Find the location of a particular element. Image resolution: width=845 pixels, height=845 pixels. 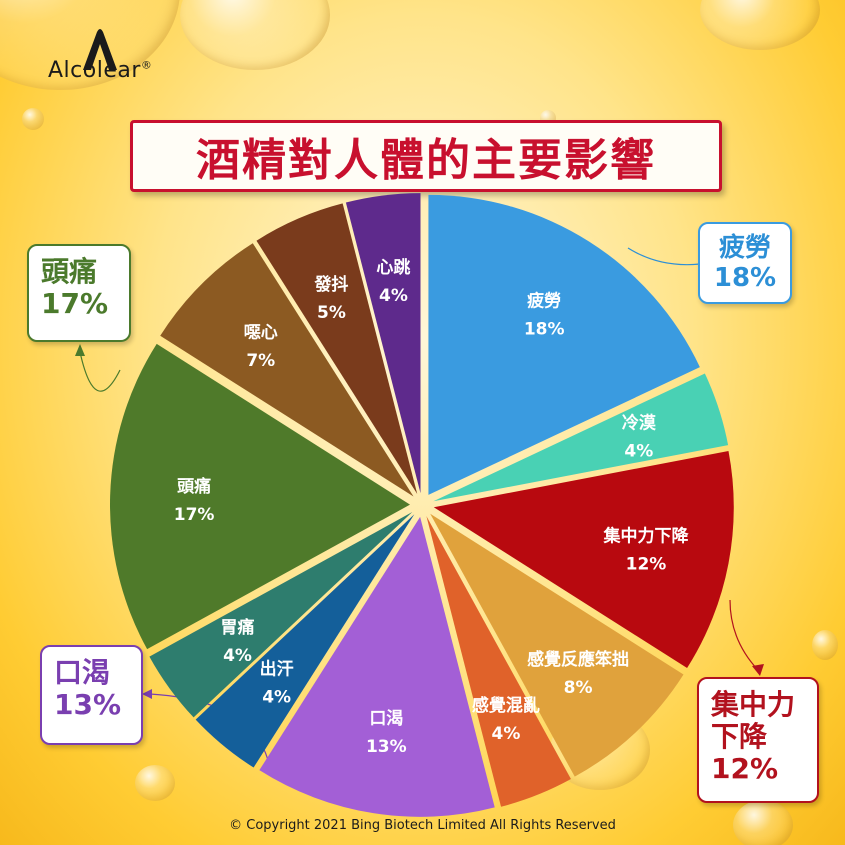

slice-label-6: 出汗 is located at coordinates (277, 669).